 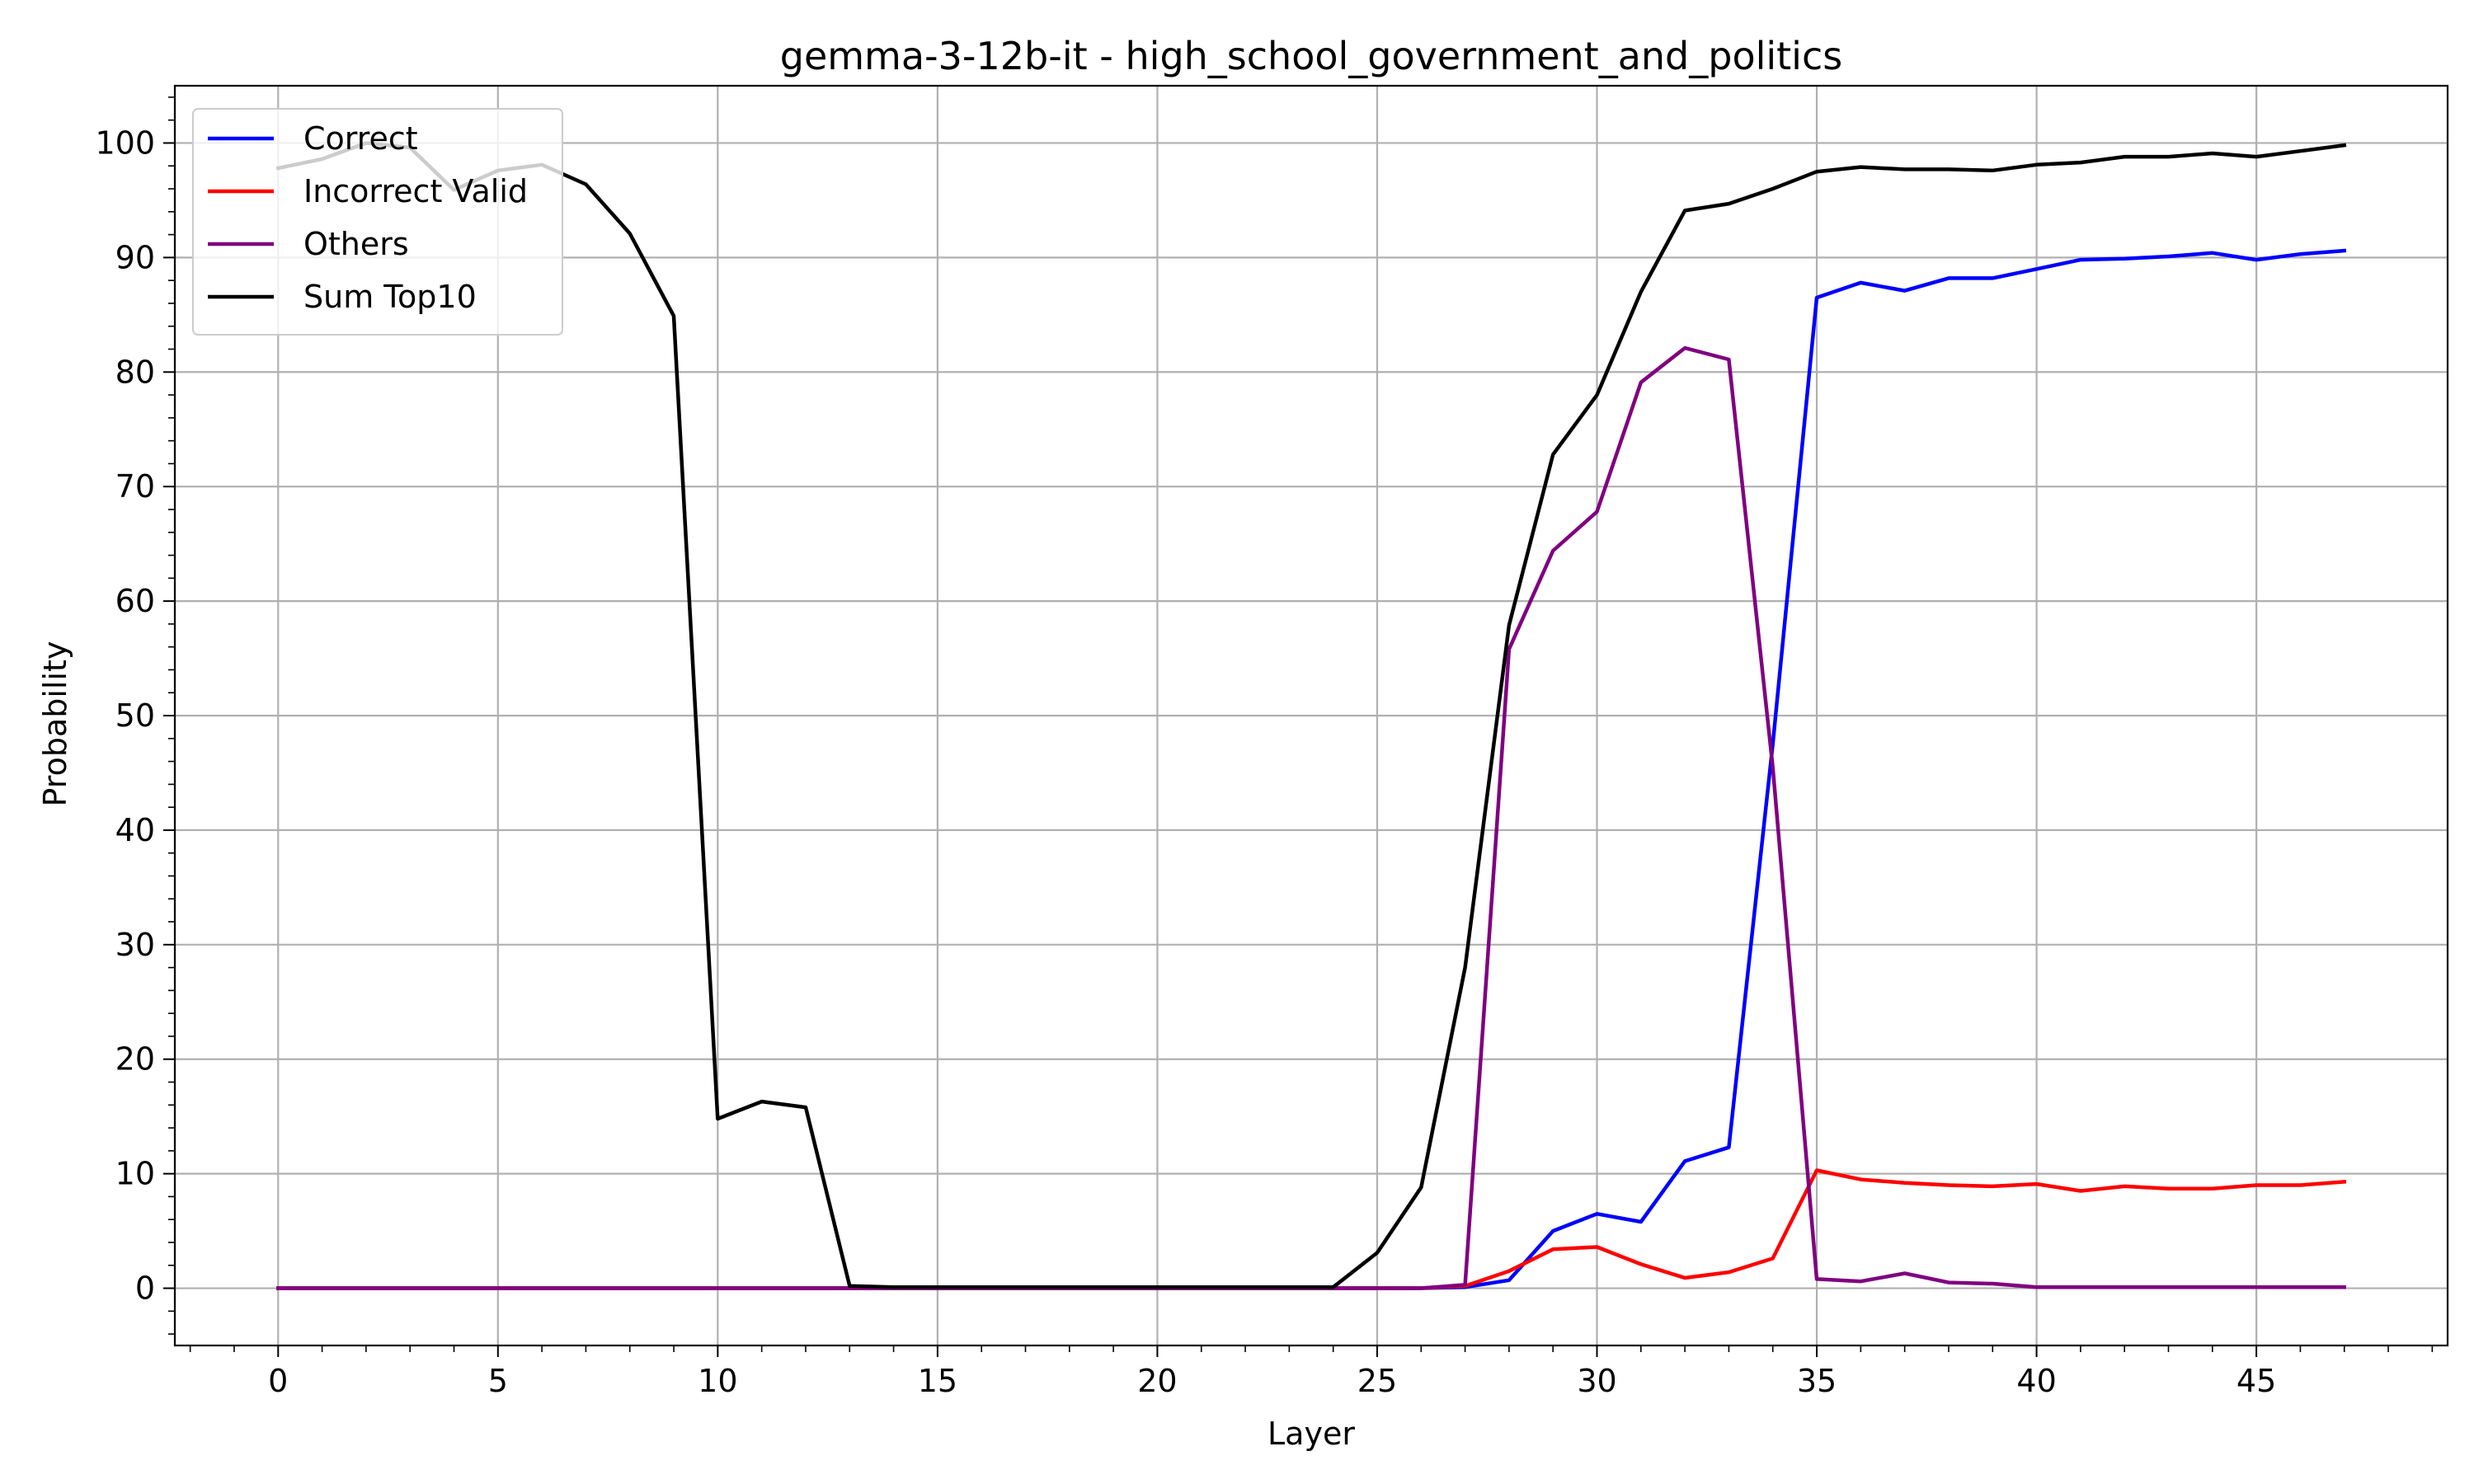 What do you see at coordinates (135, 601) in the screenshot?
I see `y-tick-label: 60` at bounding box center [135, 601].